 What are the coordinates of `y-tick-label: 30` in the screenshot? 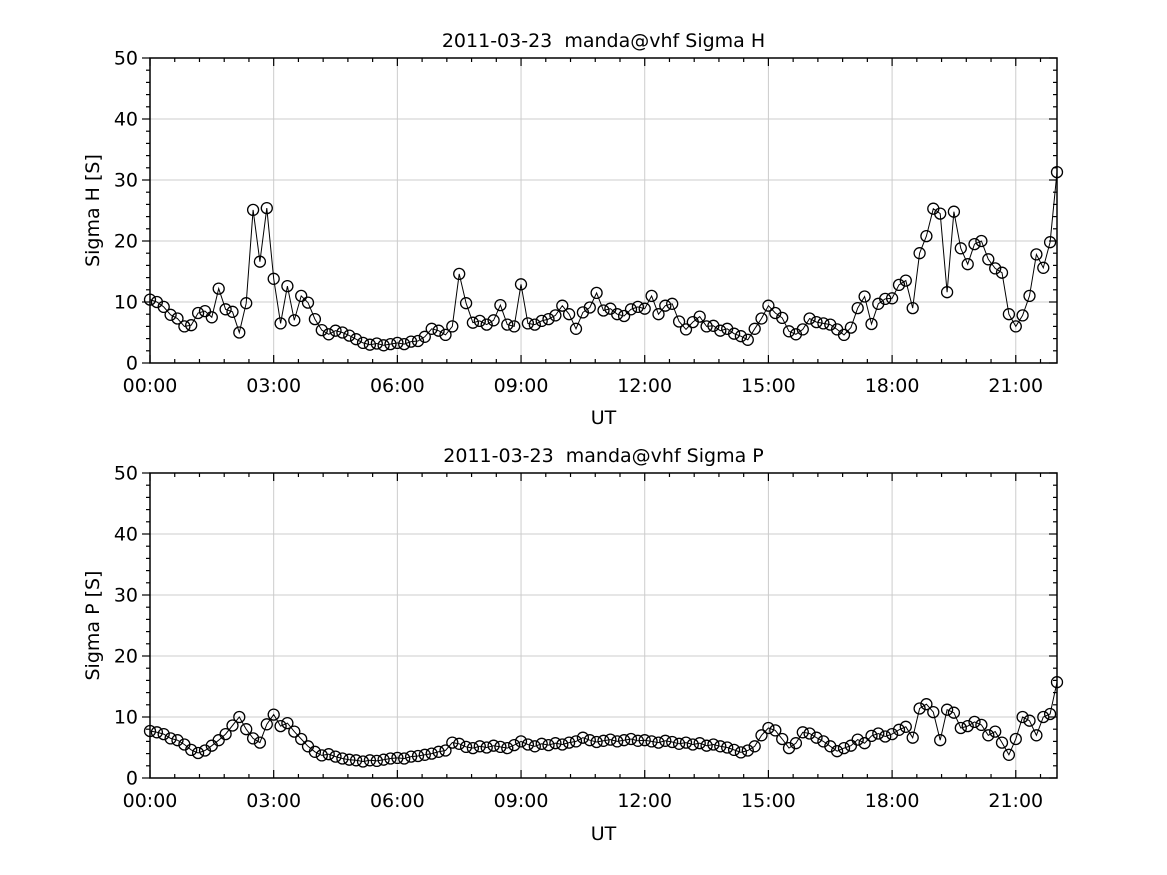 It's located at (126, 181).